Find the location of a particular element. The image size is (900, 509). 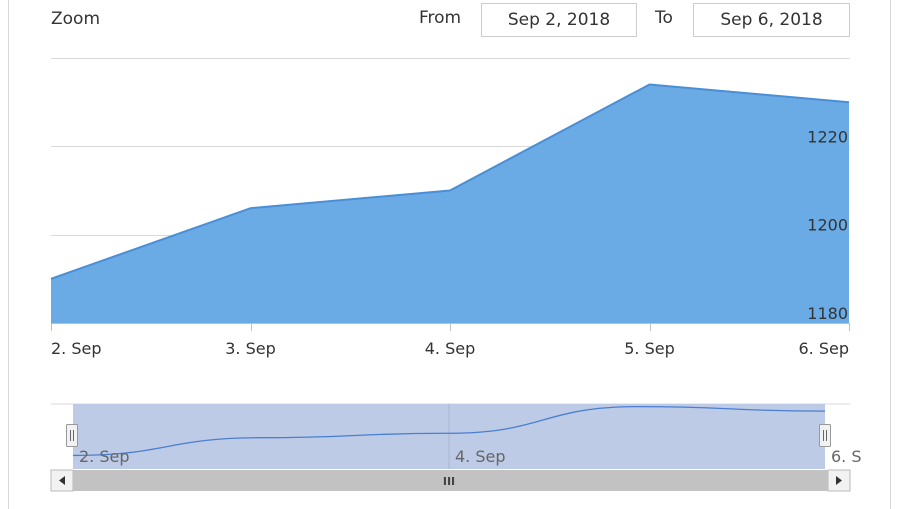

x-tick-label: 6. Sep is located at coordinates (823, 348).